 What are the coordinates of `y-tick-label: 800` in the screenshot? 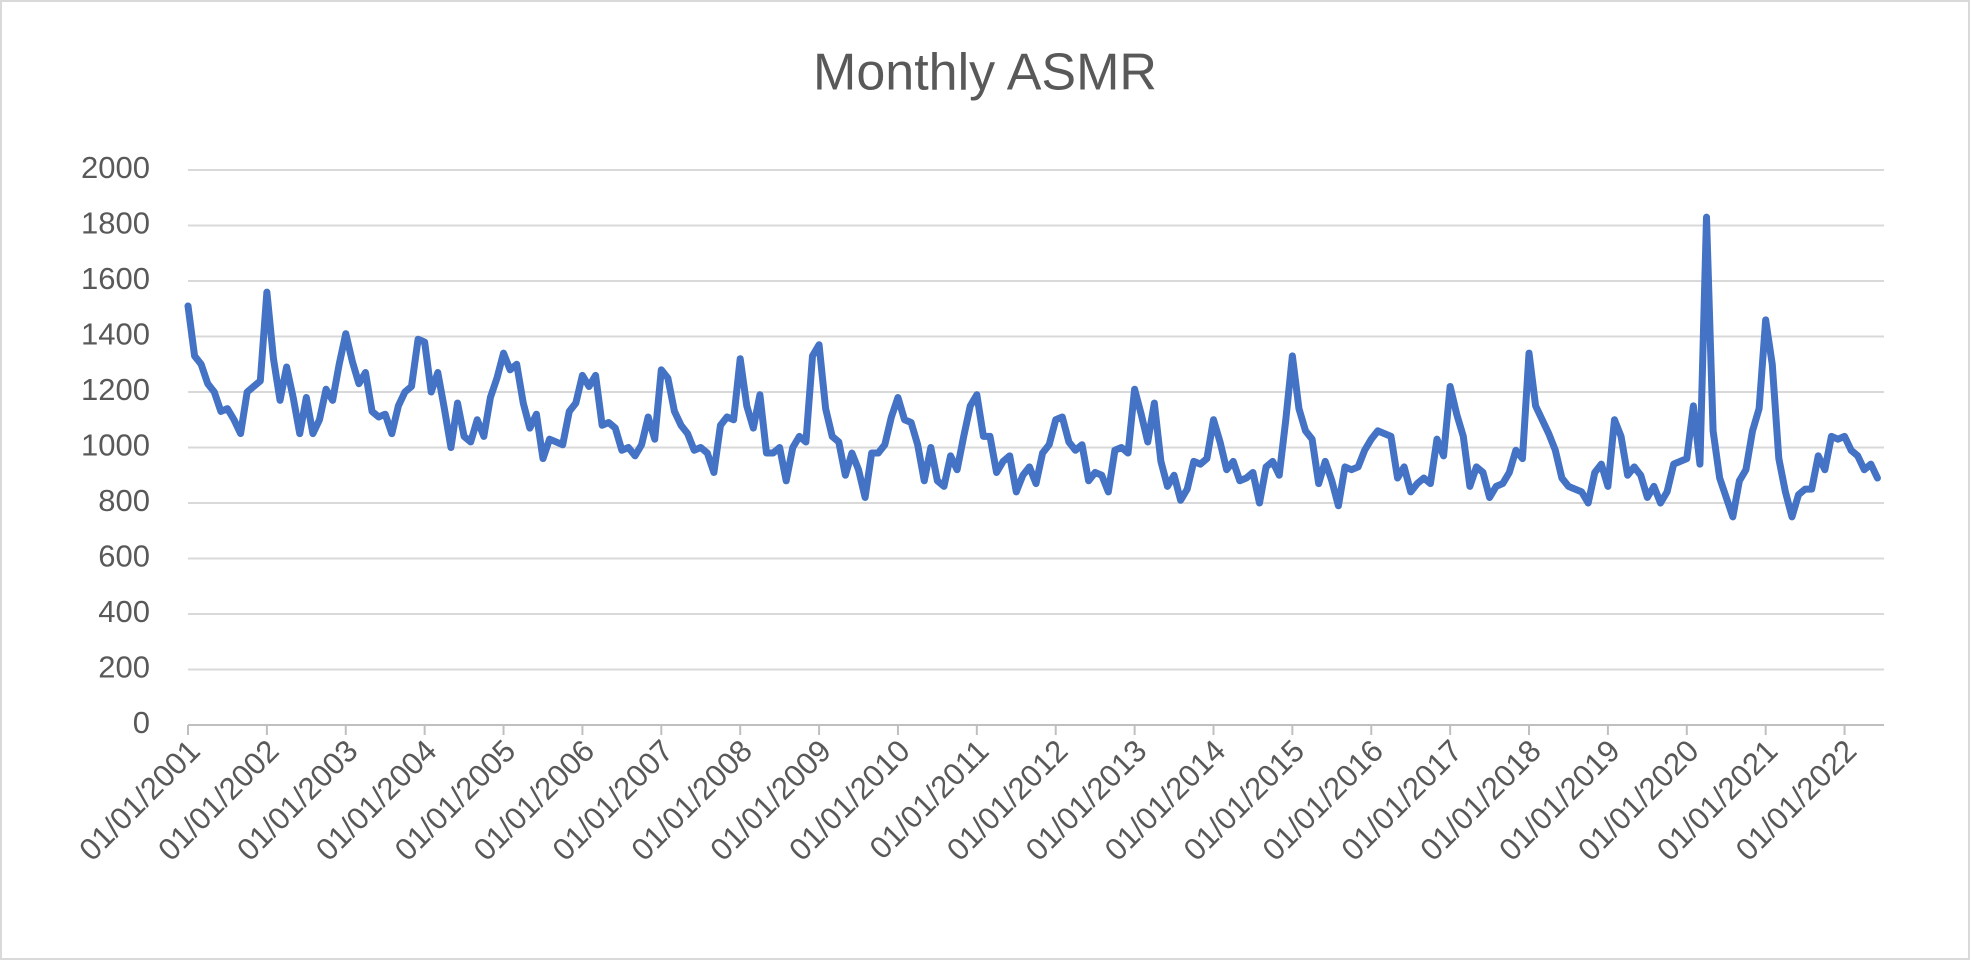 It's located at (124, 500).